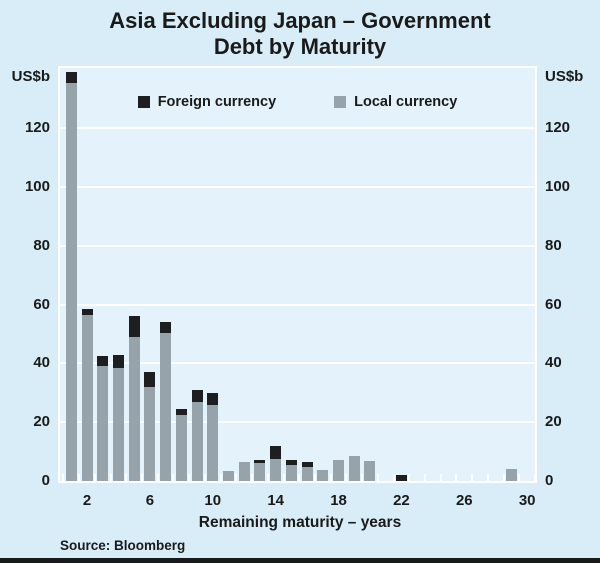  Describe the element at coordinates (143, 102) in the screenshot. I see `foreign-currency-swatch-icon` at that location.